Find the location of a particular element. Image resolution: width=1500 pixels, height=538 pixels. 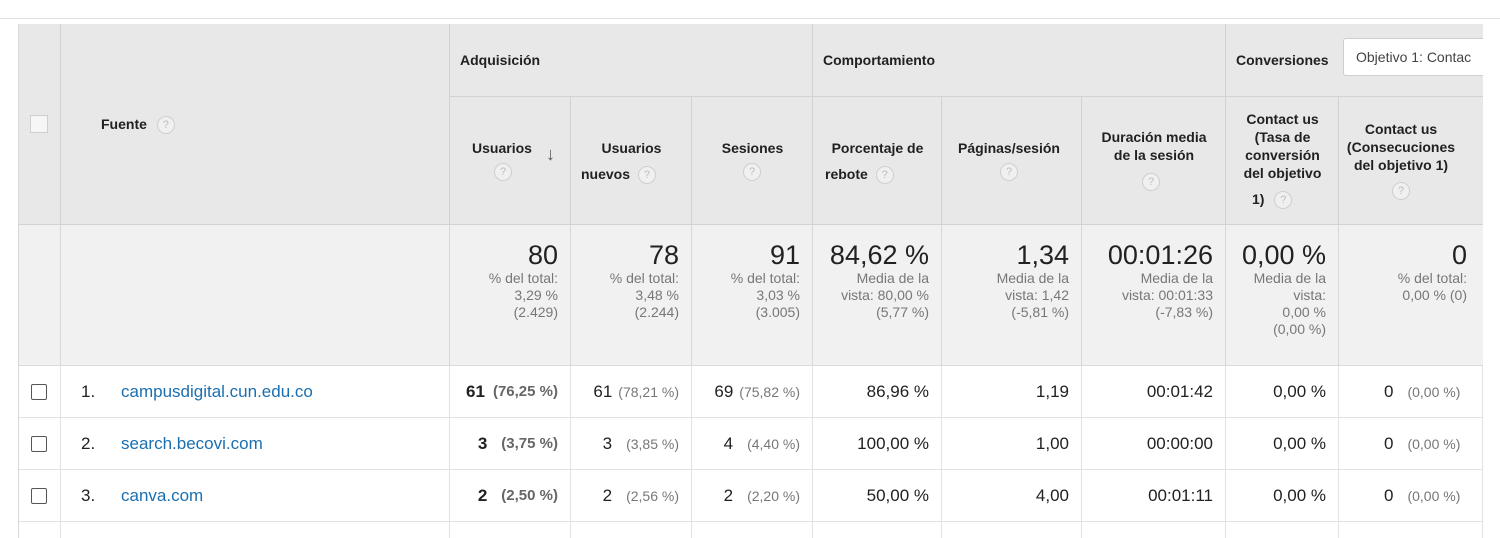

column-header-users: Usuarios ? ↓ is located at coordinates (510, 161).